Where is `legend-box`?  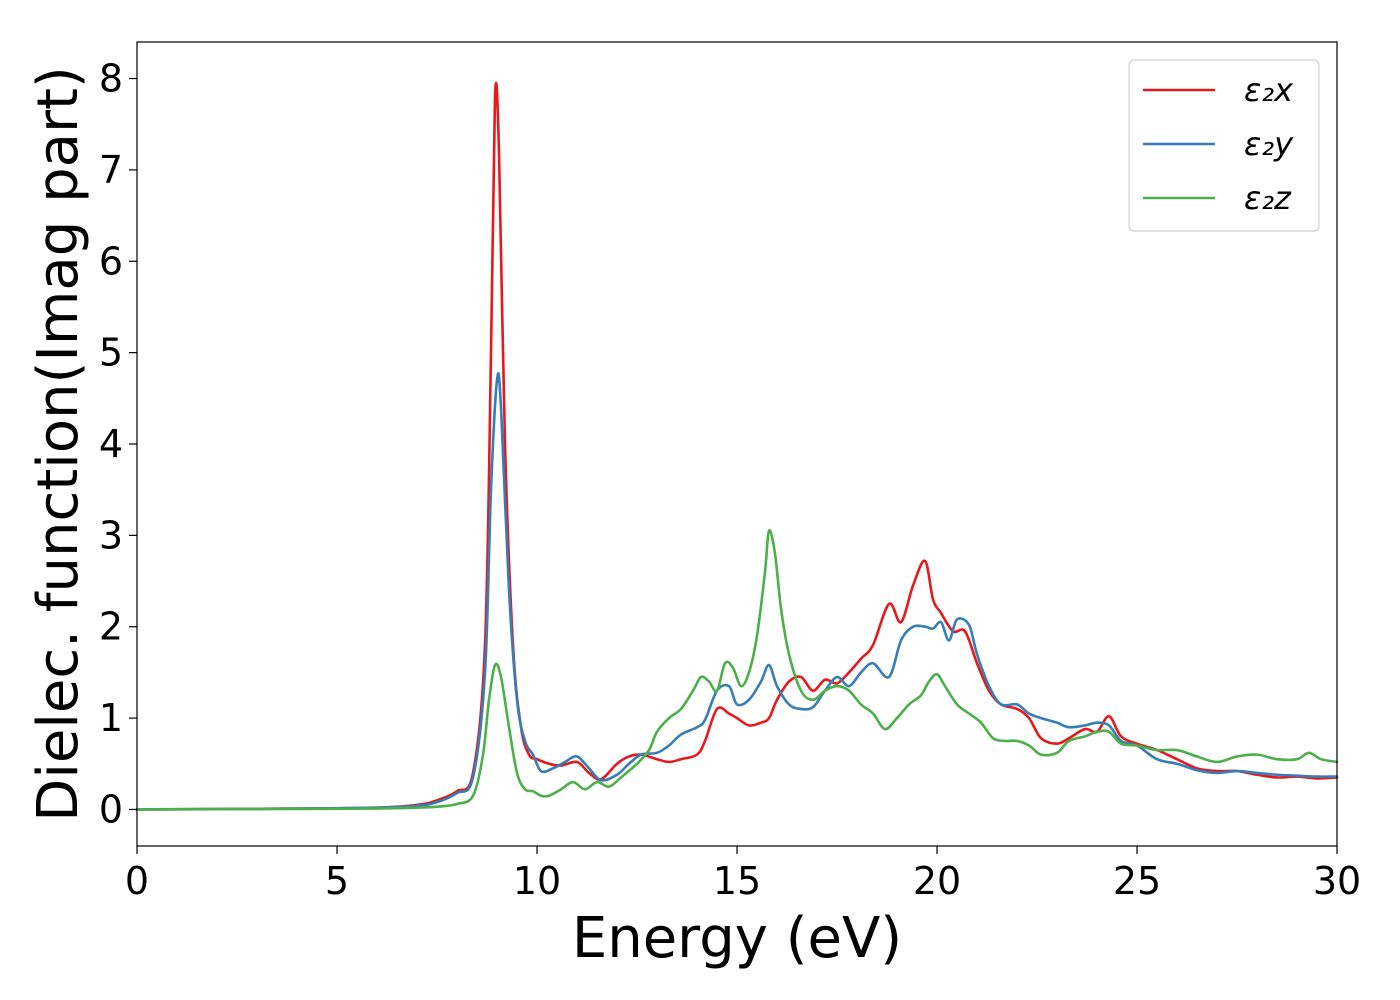
legend-box is located at coordinates (1224, 145).